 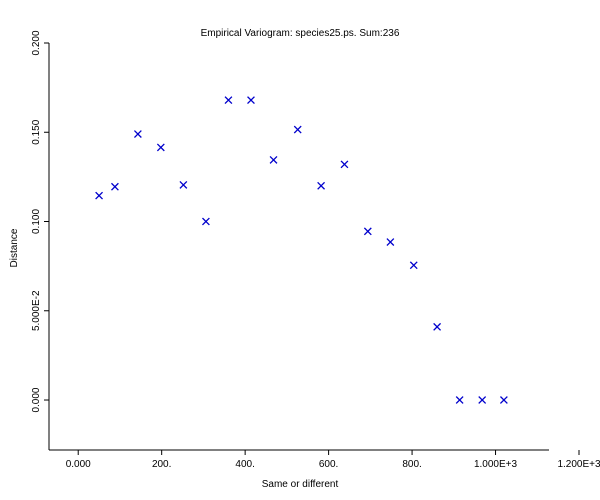 What do you see at coordinates (496, 464) in the screenshot?
I see `x-tick-label: 1.000E+3` at bounding box center [496, 464].